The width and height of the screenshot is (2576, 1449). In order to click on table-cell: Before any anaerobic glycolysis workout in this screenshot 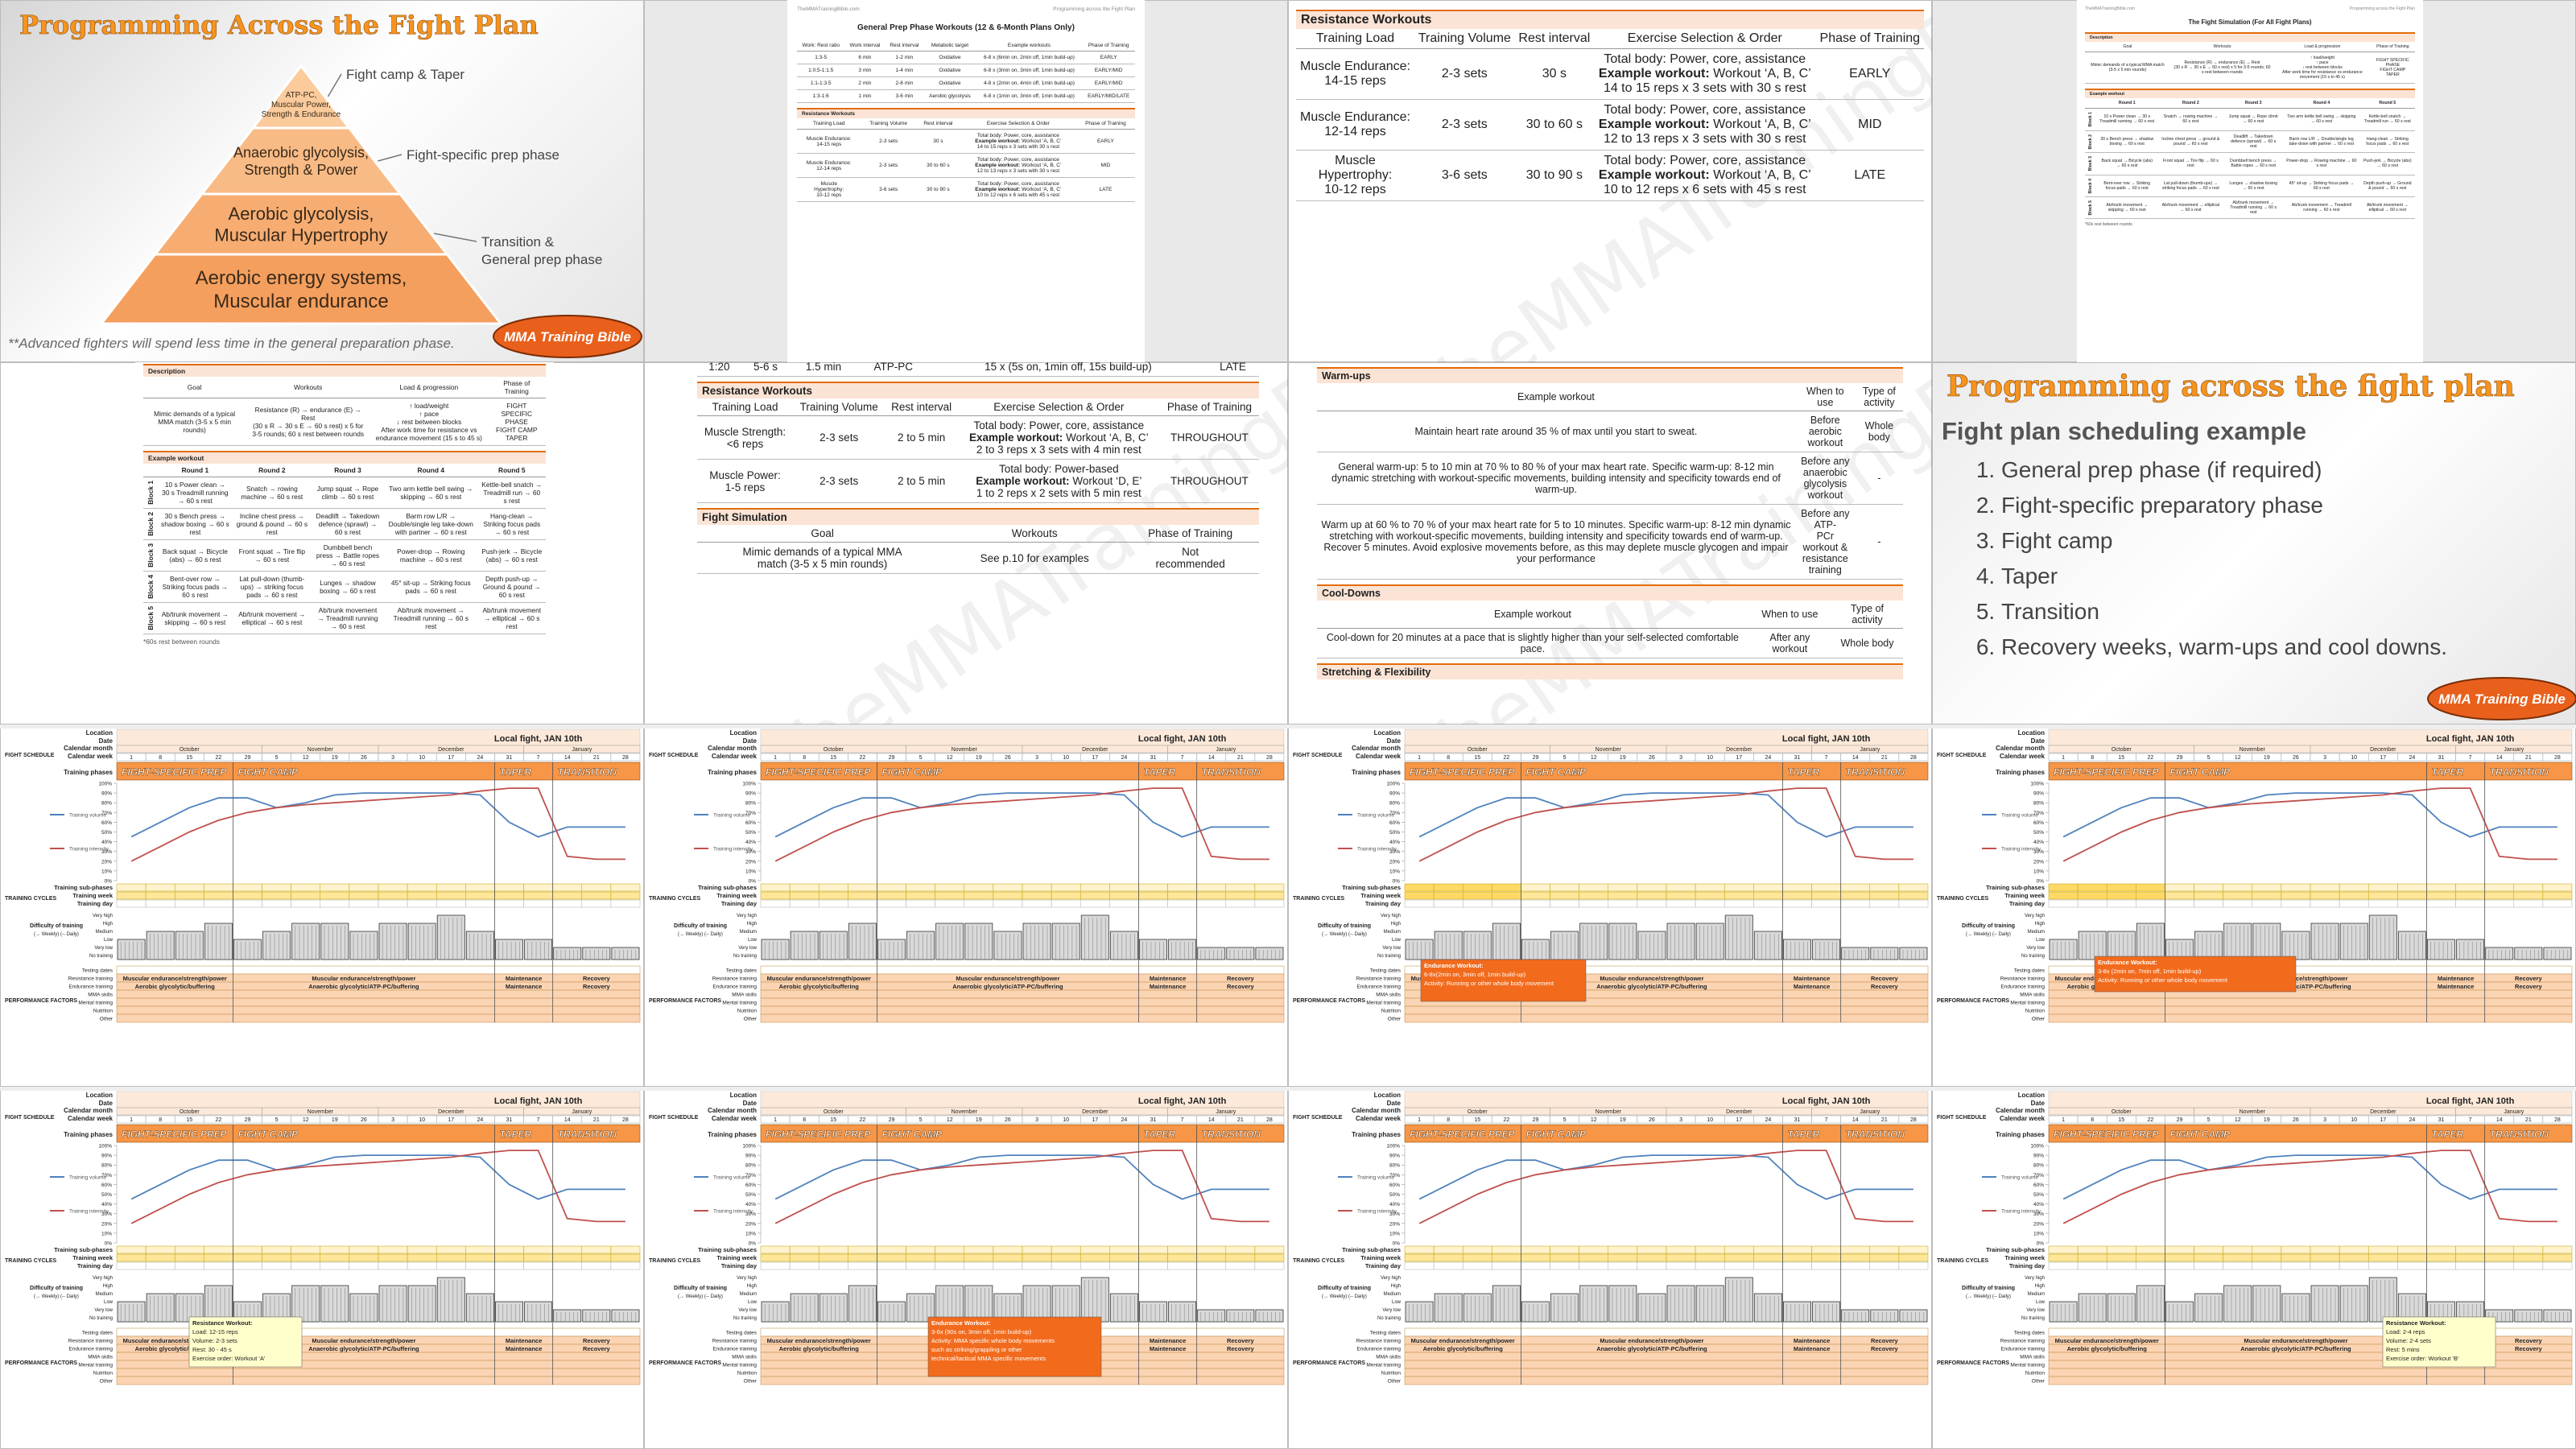, I will do `click(1825, 478)`.